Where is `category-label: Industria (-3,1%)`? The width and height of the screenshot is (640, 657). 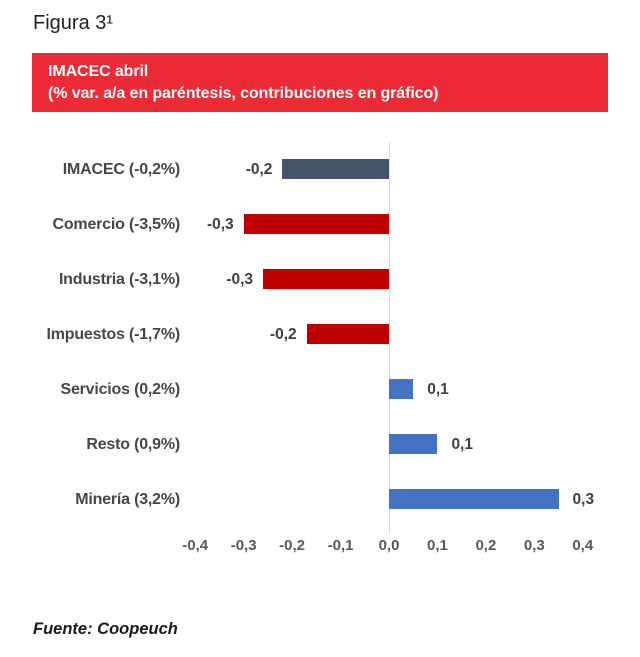 category-label: Industria (-3,1%) is located at coordinates (119, 279).